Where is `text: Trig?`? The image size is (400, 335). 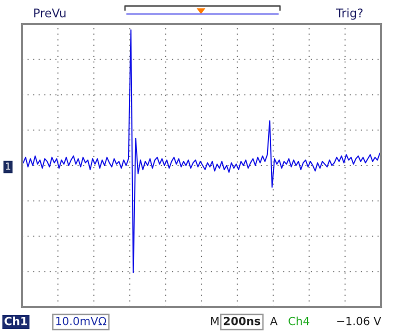 text: Trig? is located at coordinates (349, 14).